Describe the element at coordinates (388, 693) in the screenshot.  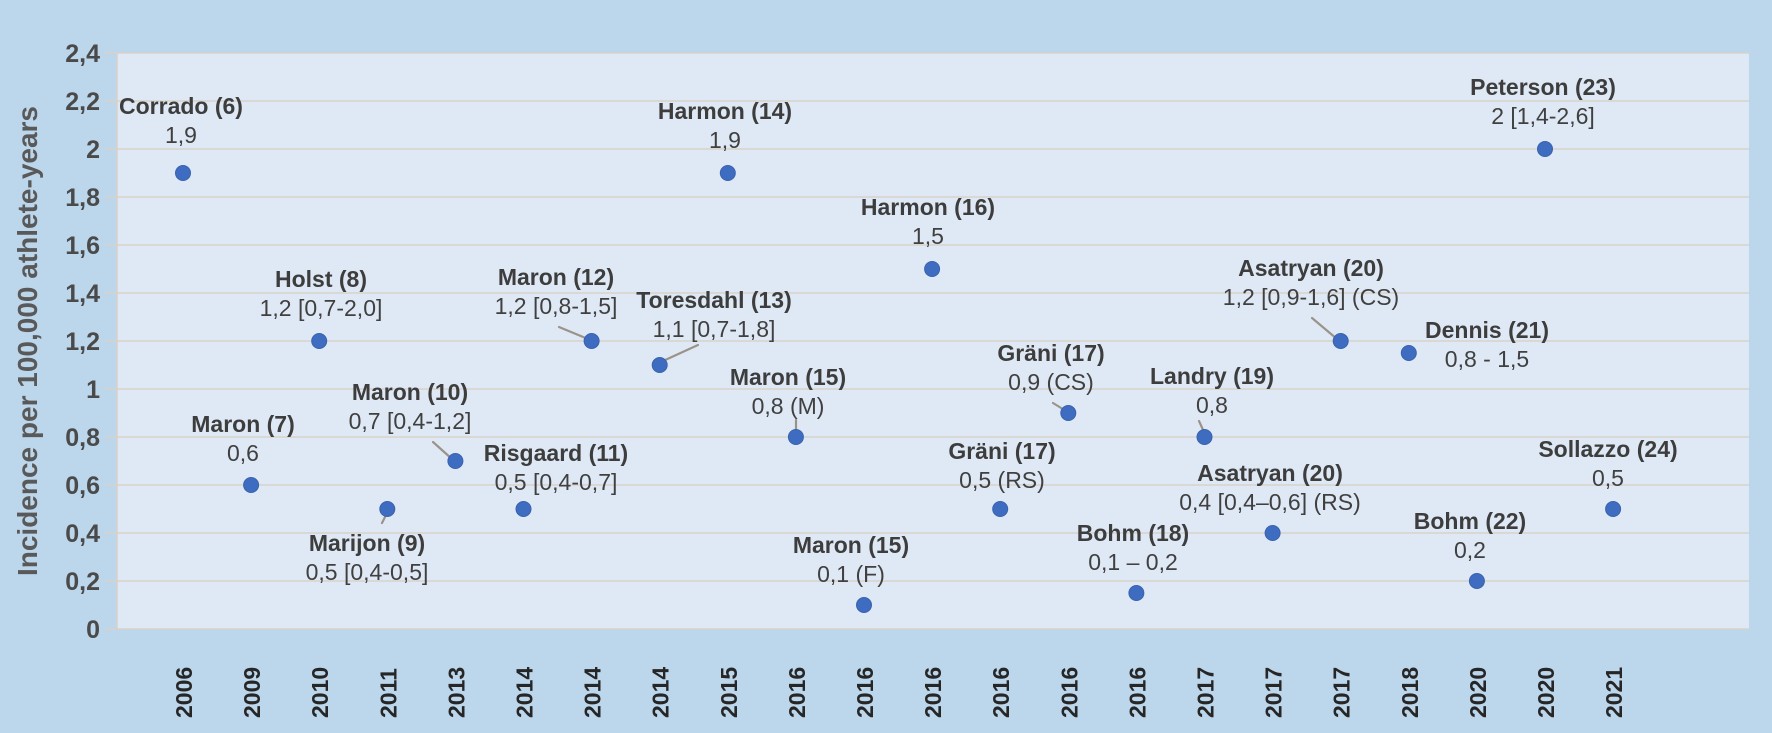
I see `x-tick-label: 2011` at that location.